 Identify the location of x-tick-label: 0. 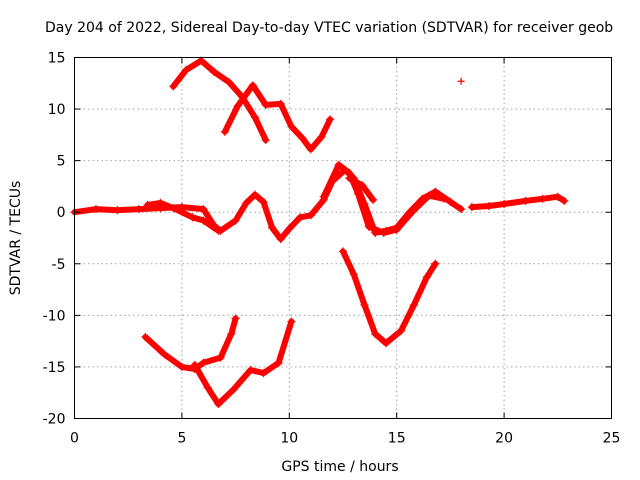
(74, 439).